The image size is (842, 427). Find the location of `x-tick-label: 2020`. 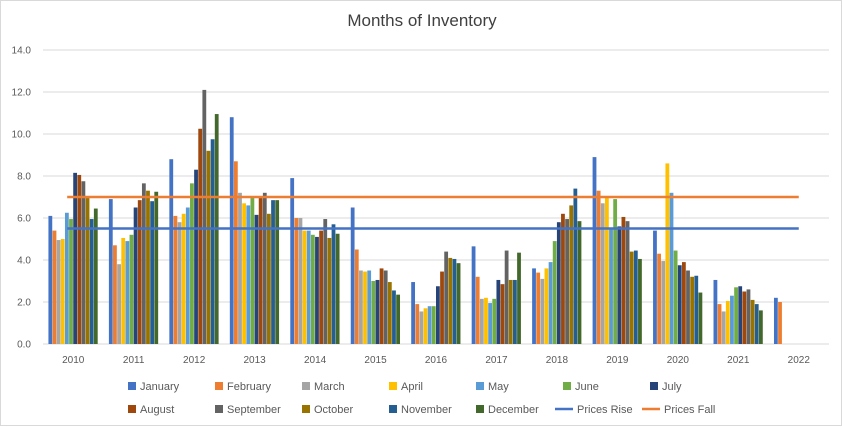

x-tick-label: 2020 is located at coordinates (678, 360).